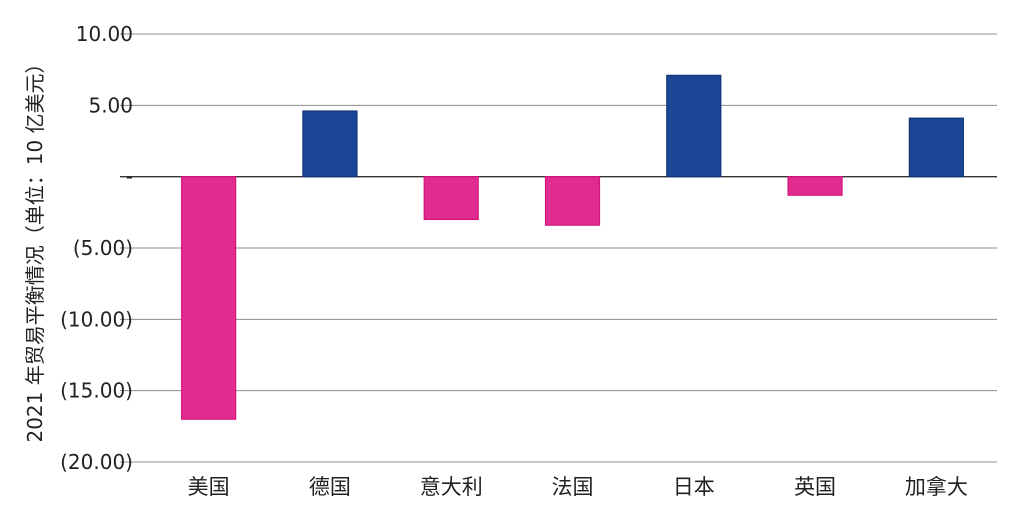 The height and width of the screenshot is (526, 1016). I want to click on x-tick-label: 法国, so click(573, 487).